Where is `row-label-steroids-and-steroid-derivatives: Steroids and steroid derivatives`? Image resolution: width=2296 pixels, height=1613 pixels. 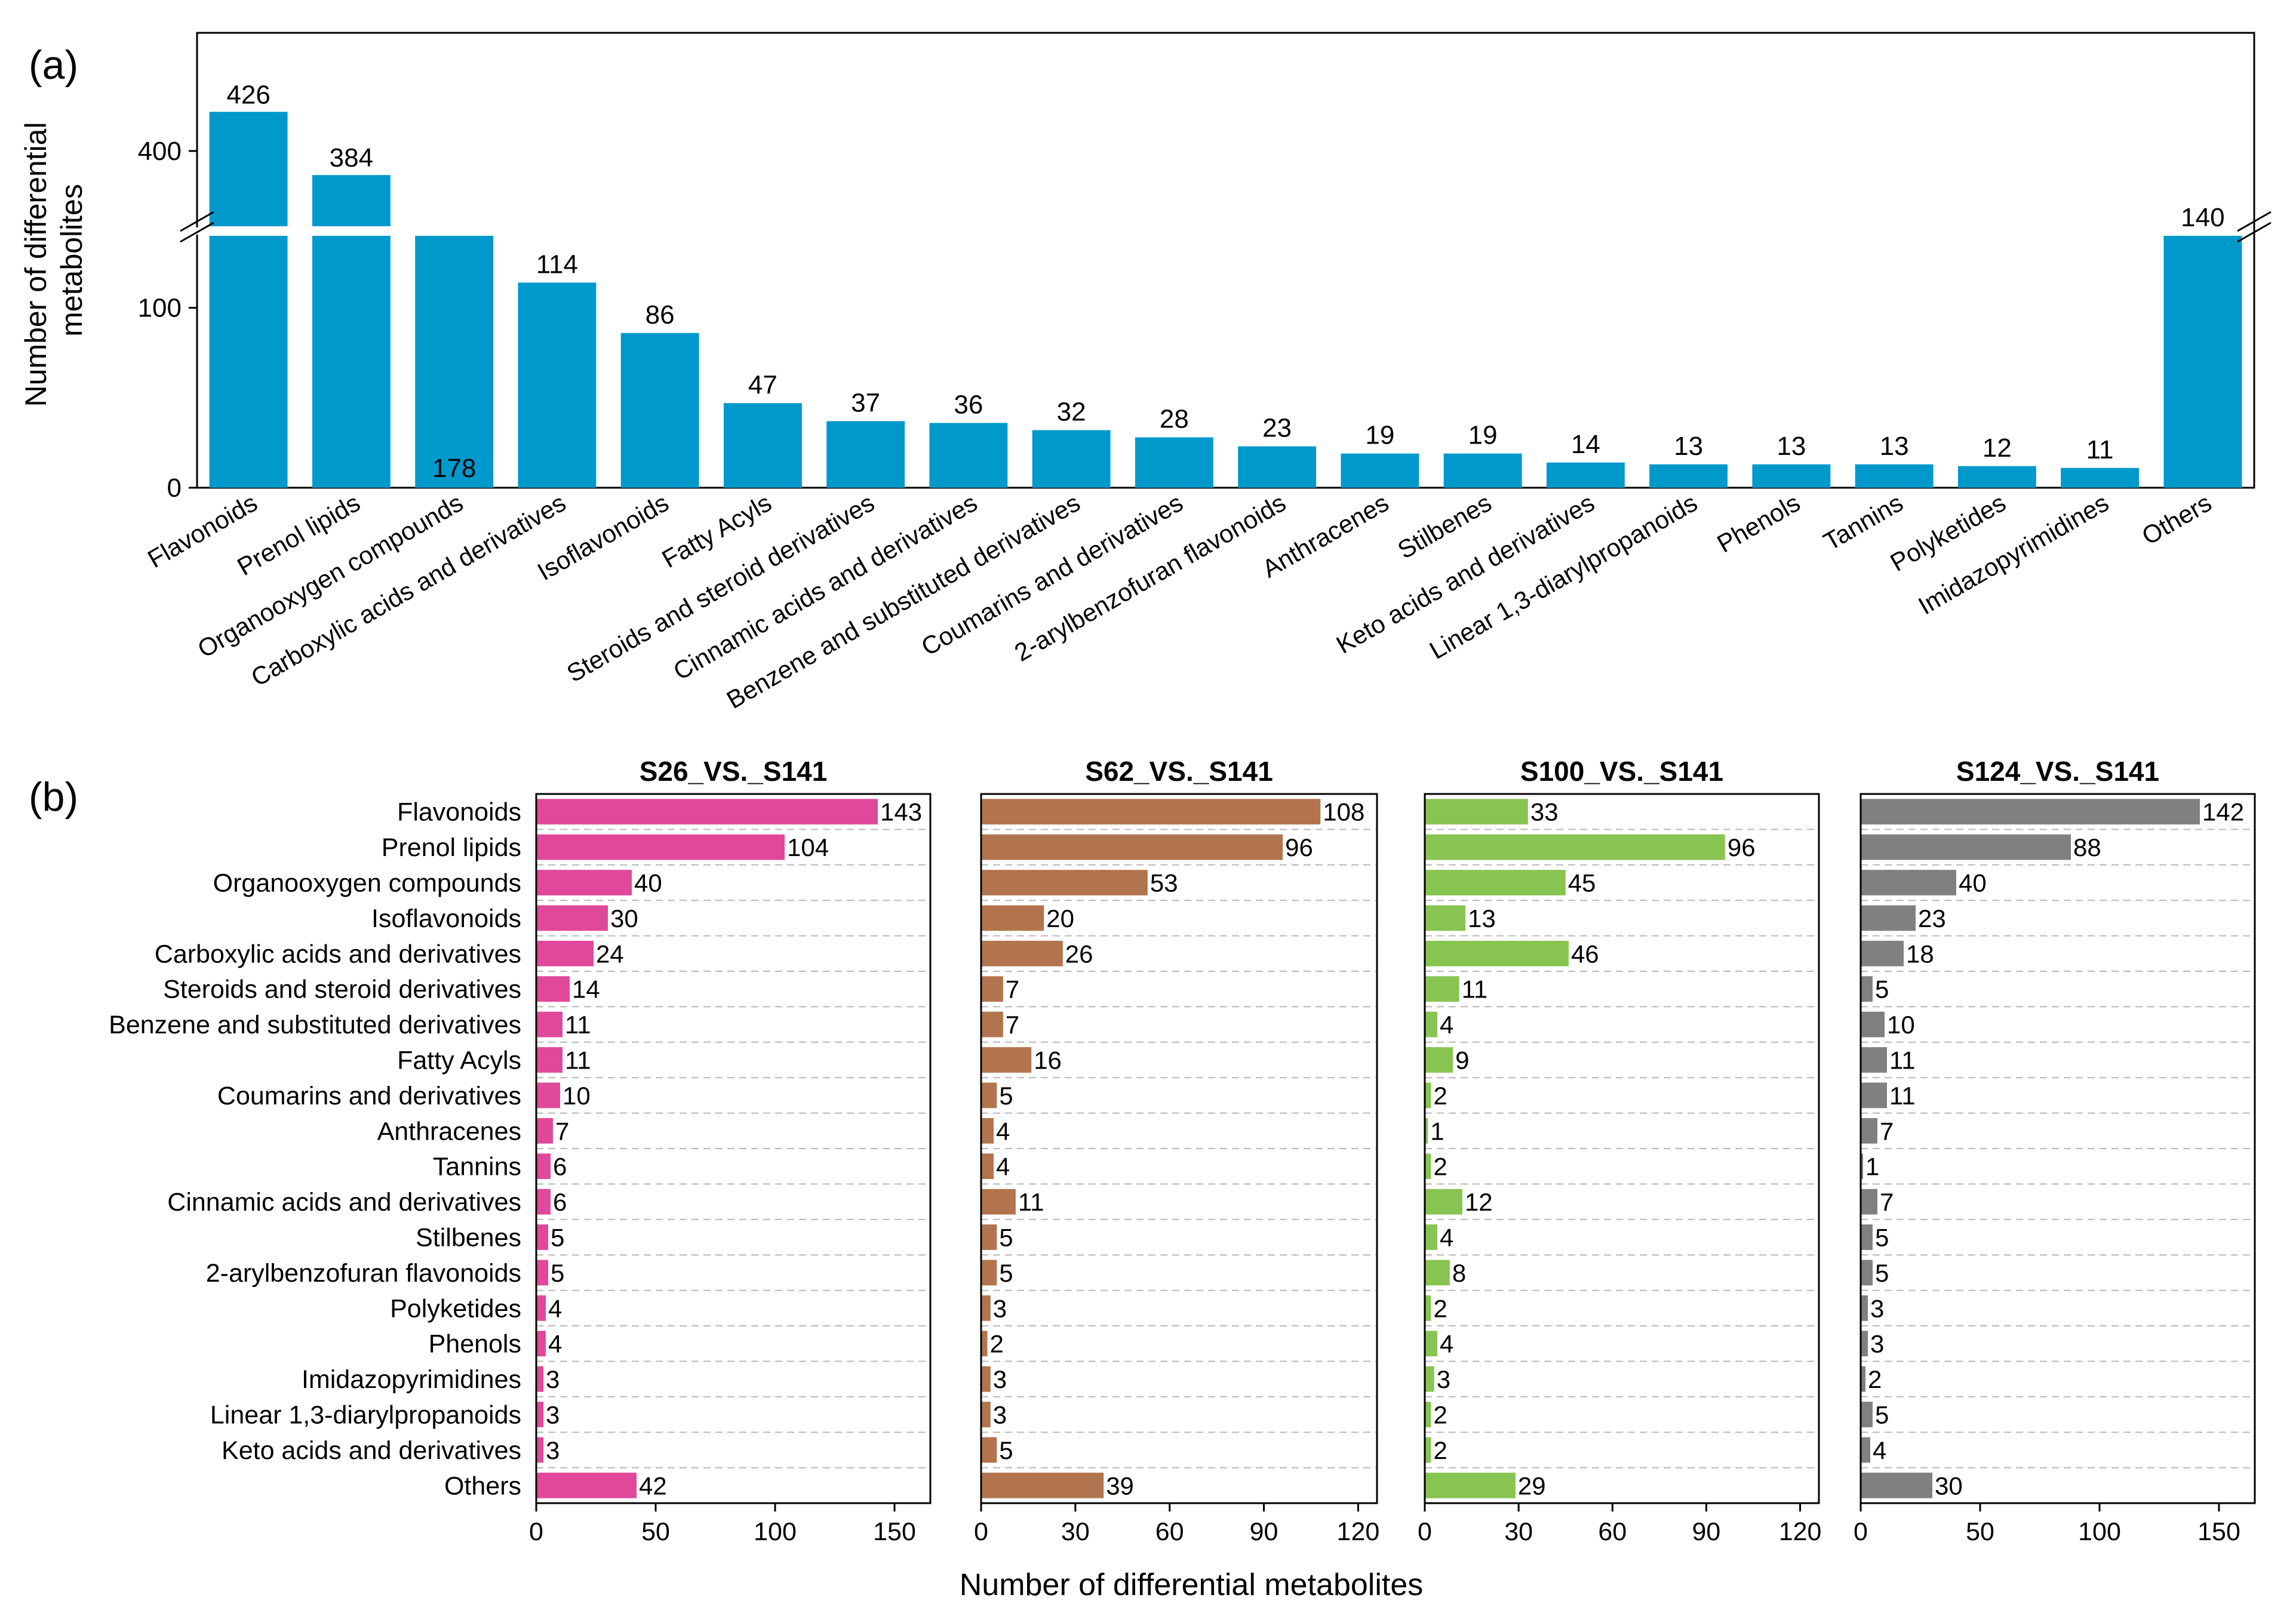
row-label-steroids-and-steroid-derivatives: Steroids and steroid derivatives is located at coordinates (342, 989).